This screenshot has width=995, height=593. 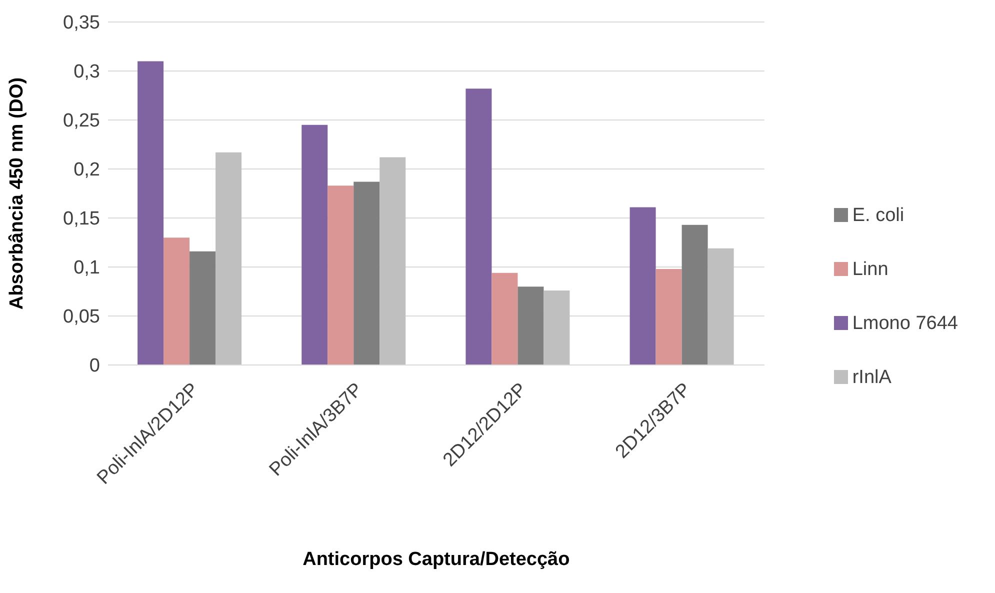 I want to click on y-tick-label: 0,05, so click(x=81, y=317).